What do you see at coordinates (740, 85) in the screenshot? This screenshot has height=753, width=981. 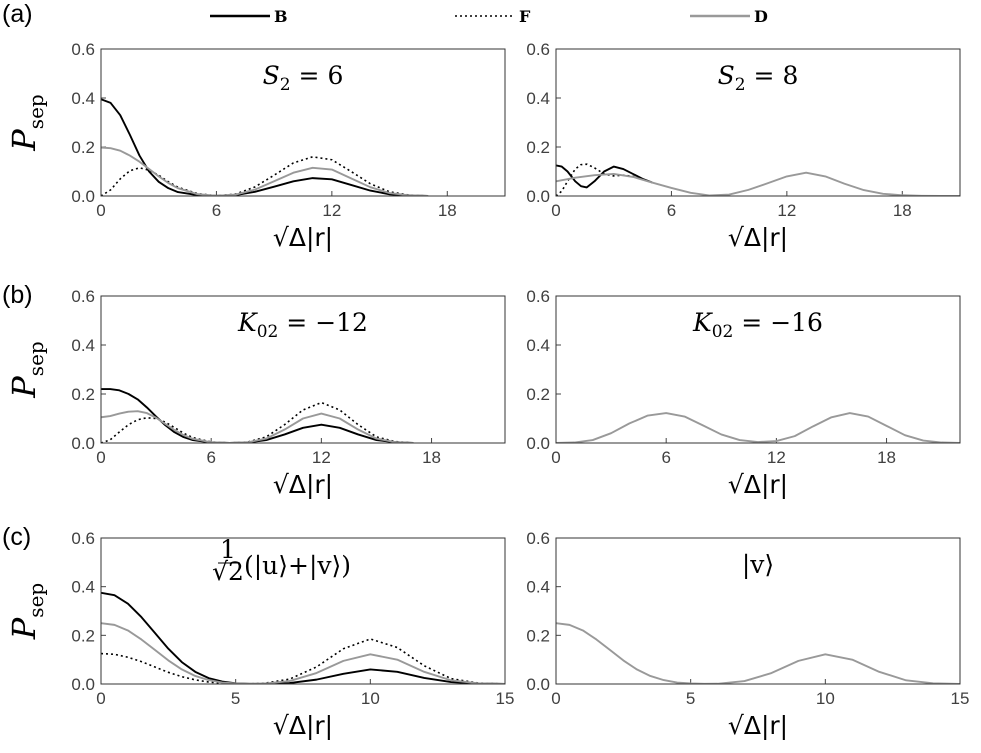 I see `panel-title-sub: 2` at bounding box center [740, 85].